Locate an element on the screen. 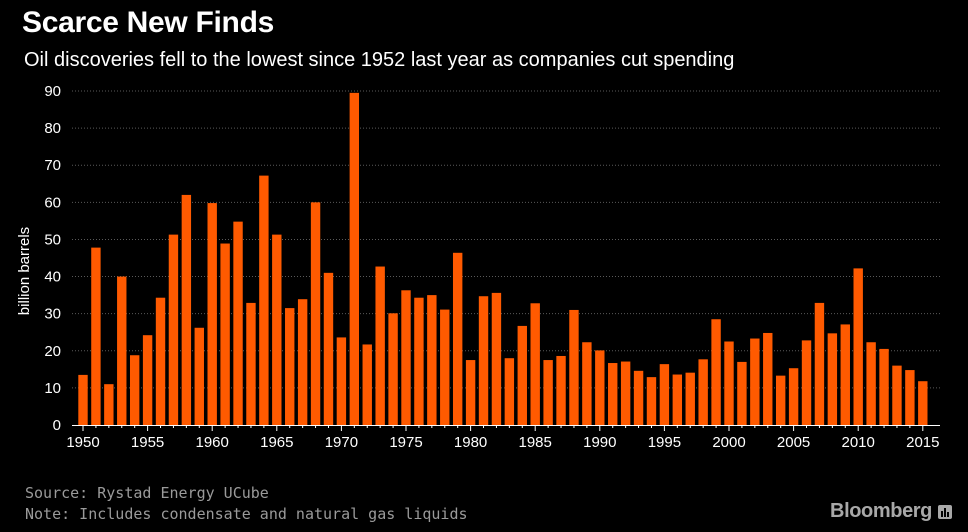 This screenshot has width=968, height=532. x-tick-label: 1960 is located at coordinates (212, 442).